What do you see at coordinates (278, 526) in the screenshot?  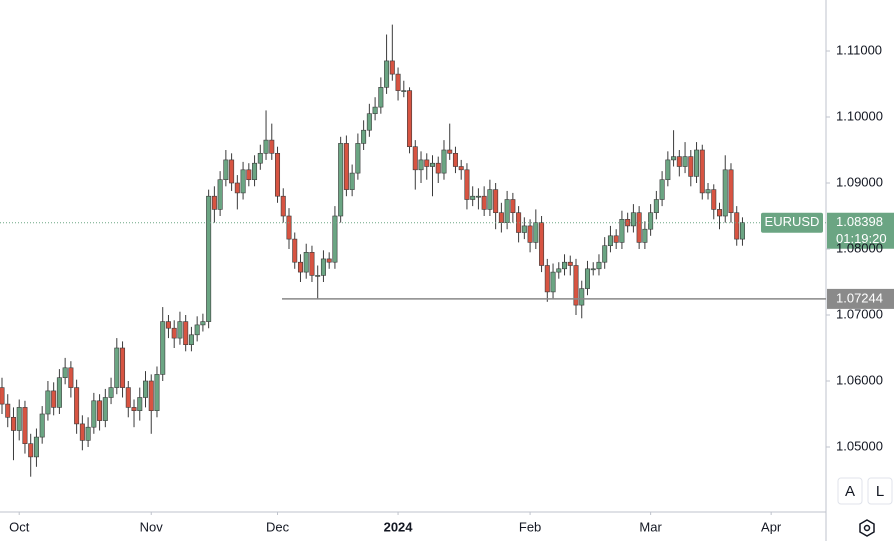 I see `x-tick-label: Dec` at bounding box center [278, 526].